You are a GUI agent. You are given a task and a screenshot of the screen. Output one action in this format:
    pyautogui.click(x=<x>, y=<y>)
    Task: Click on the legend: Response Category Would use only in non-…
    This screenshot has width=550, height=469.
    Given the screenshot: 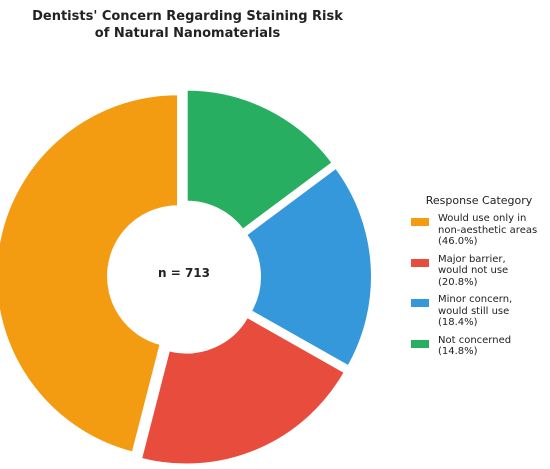 What is the action you would take?
    pyautogui.click(x=479, y=279)
    